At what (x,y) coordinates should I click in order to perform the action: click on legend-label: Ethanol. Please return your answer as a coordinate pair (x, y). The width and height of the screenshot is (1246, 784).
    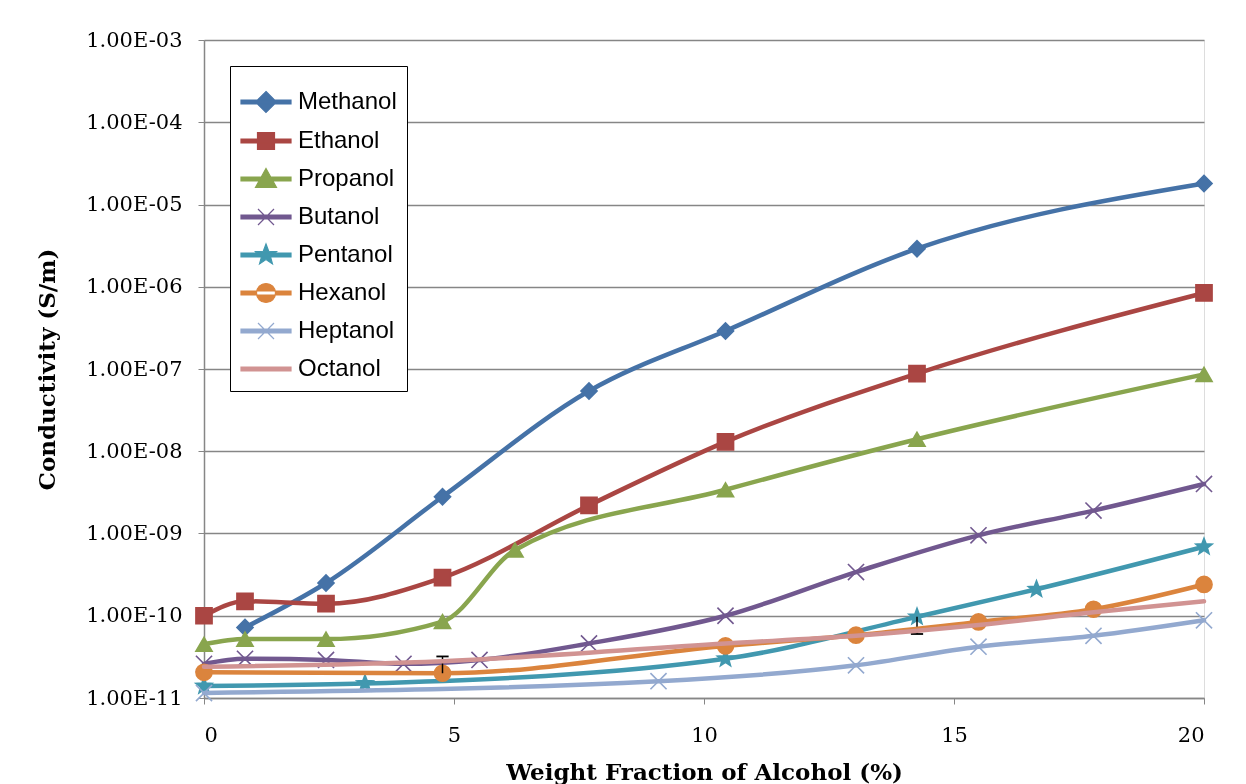
    Looking at the image, I should click on (339, 139).